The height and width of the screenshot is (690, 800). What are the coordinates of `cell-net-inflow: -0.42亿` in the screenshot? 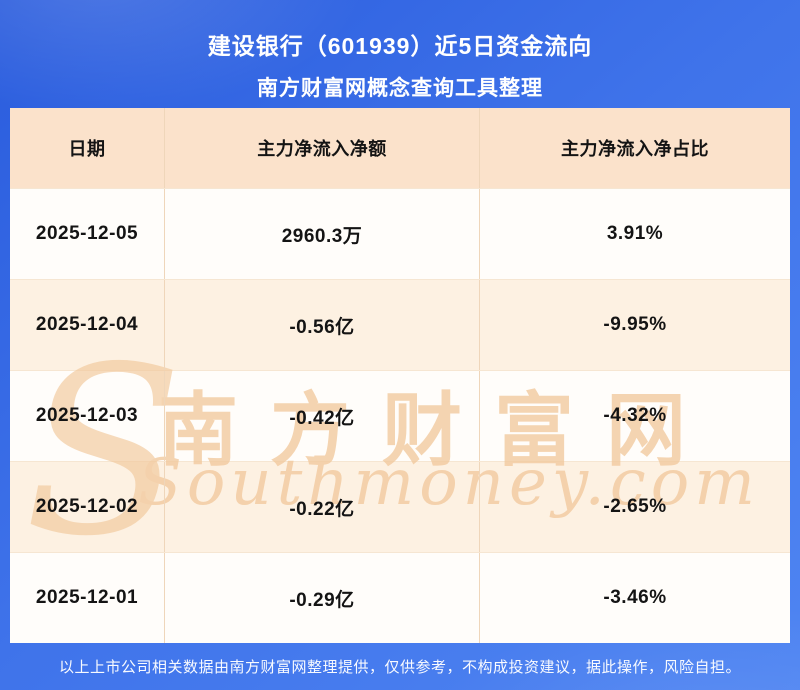 It's located at (322, 416).